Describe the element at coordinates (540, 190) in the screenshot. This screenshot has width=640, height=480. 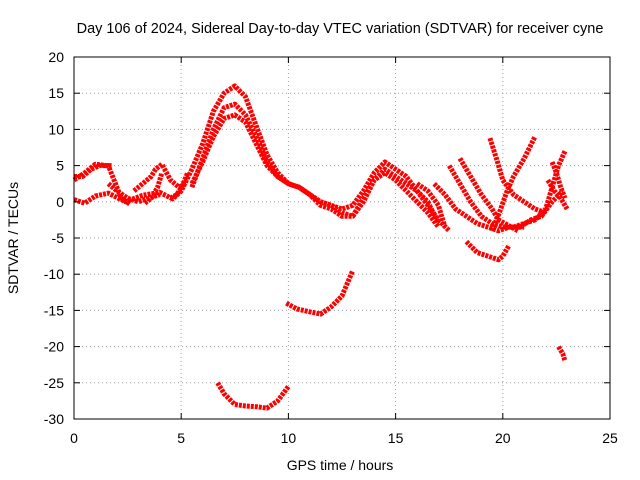
I see `series-track-s` at that location.